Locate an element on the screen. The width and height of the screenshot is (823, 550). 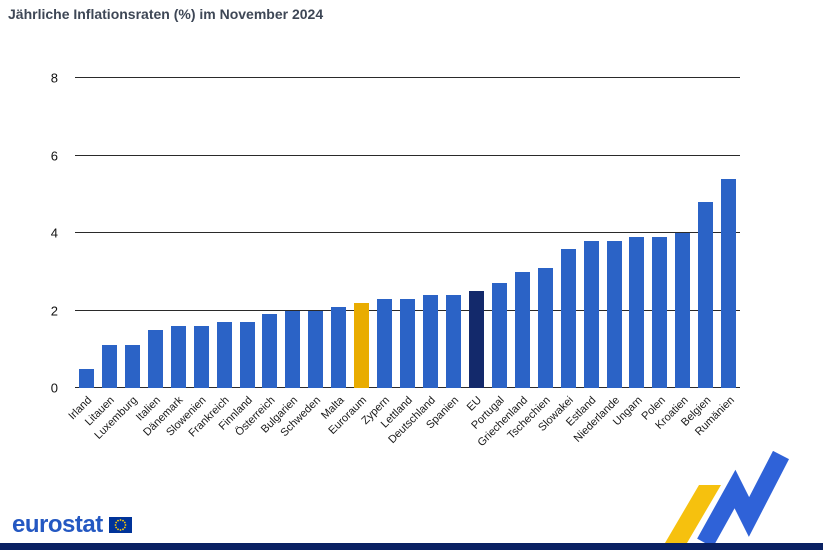
bar-Zypern is located at coordinates (385, 343).